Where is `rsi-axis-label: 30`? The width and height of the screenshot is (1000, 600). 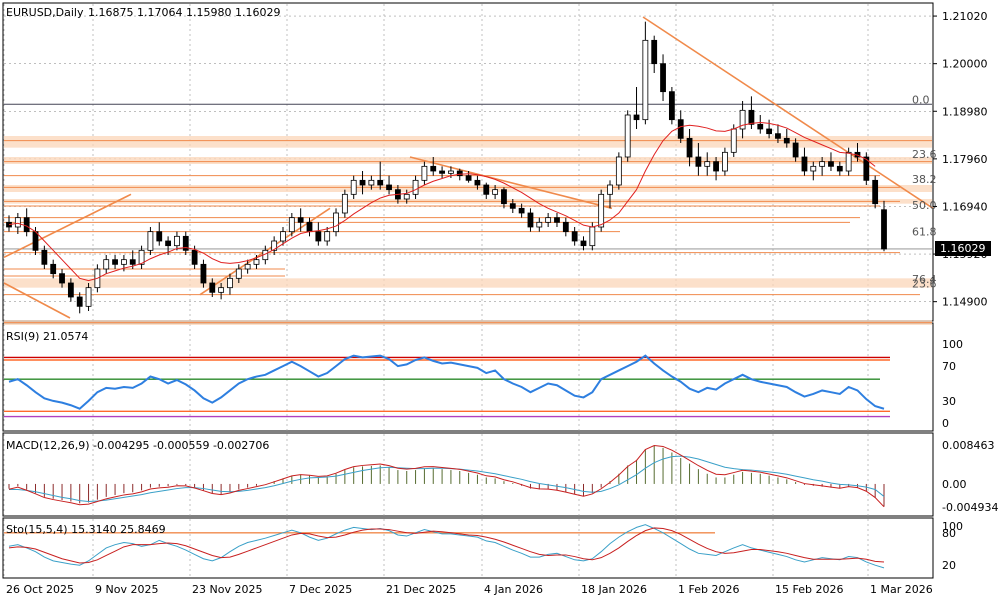
rsi-axis-label: 30 is located at coordinates (949, 401).